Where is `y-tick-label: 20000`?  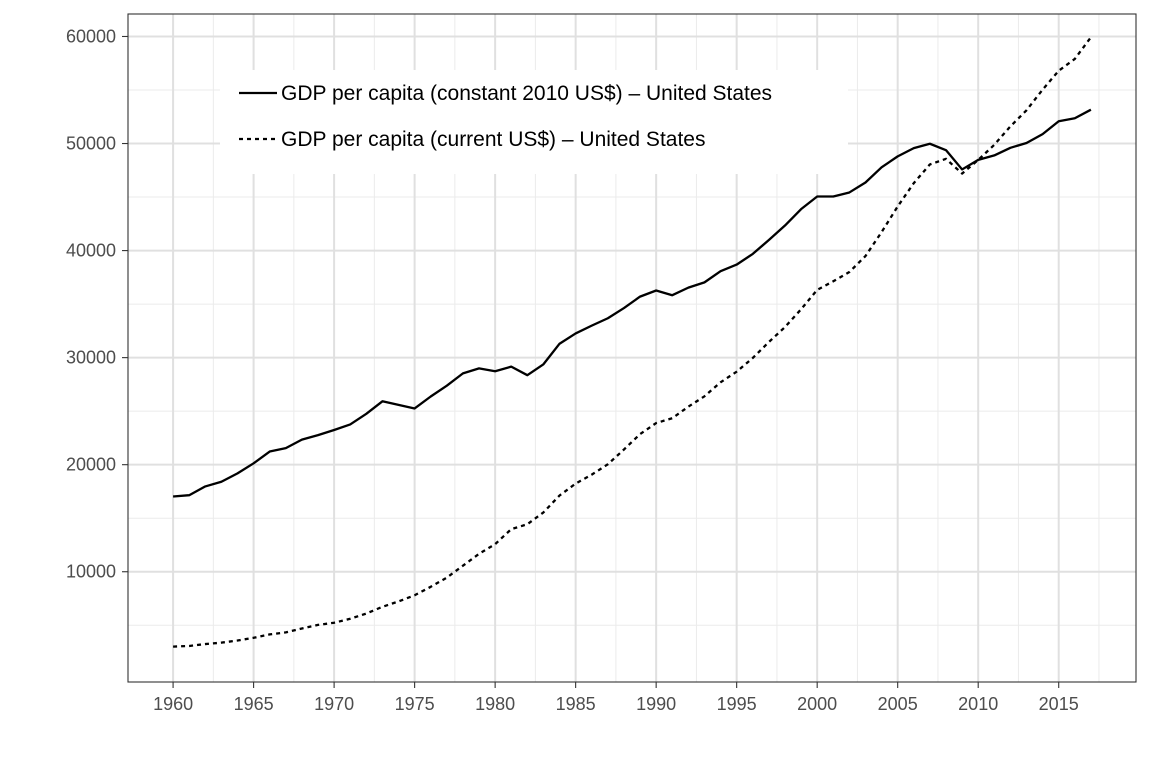 y-tick-label: 20000 is located at coordinates (91, 465).